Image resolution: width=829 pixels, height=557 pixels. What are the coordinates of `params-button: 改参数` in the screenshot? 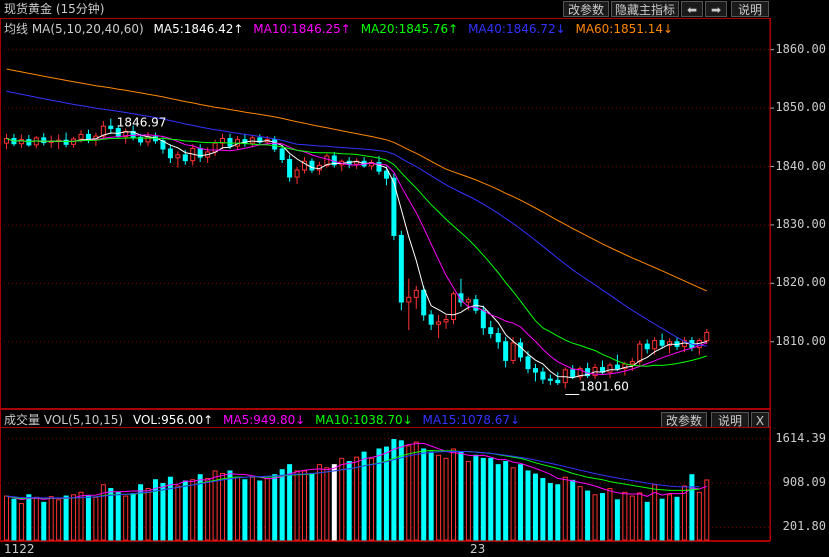 It's located at (586, 9).